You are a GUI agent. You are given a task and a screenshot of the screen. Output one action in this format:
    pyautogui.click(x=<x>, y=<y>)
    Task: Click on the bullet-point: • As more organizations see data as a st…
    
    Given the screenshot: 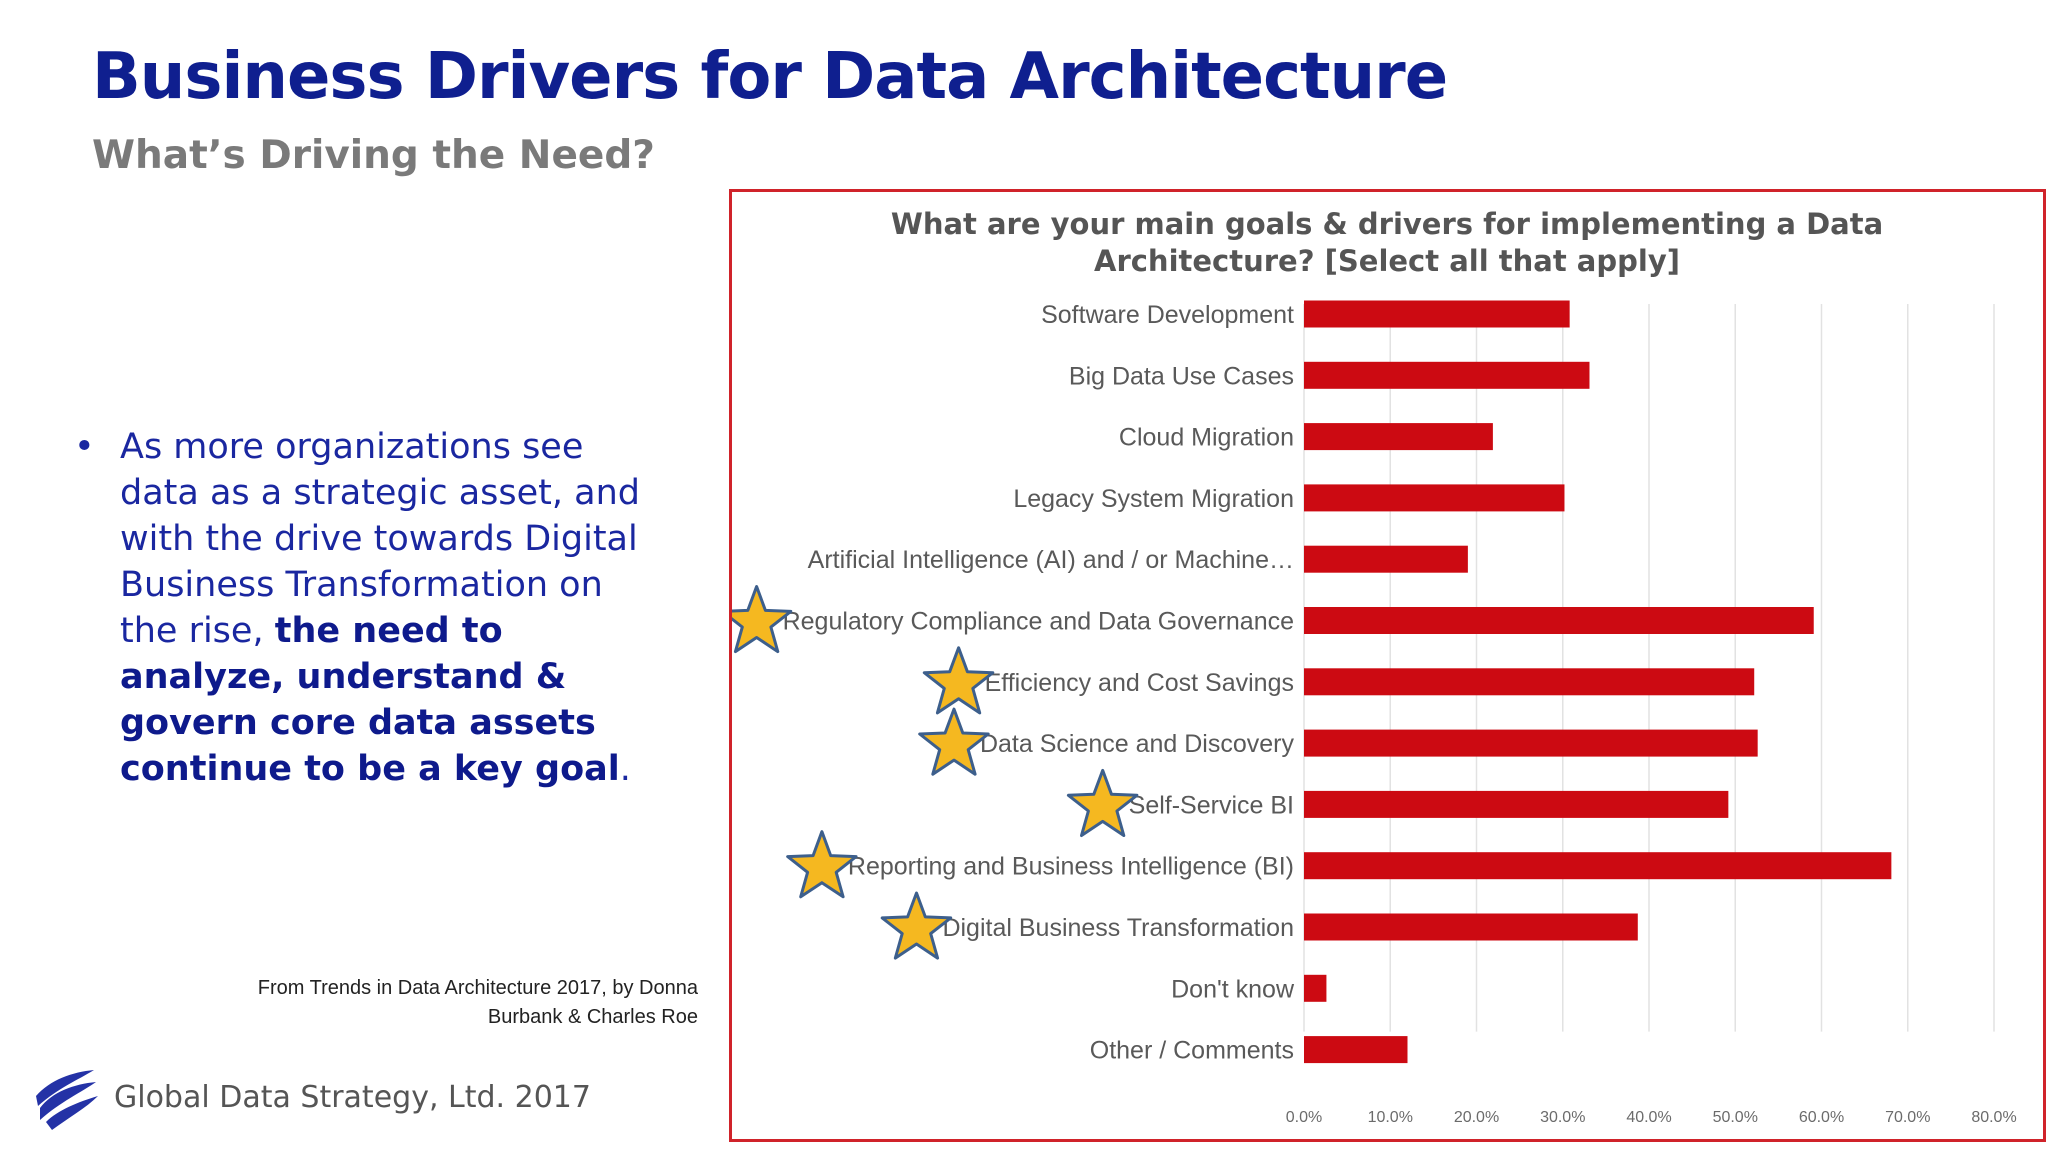 What is the action you would take?
    pyautogui.click(x=364, y=608)
    